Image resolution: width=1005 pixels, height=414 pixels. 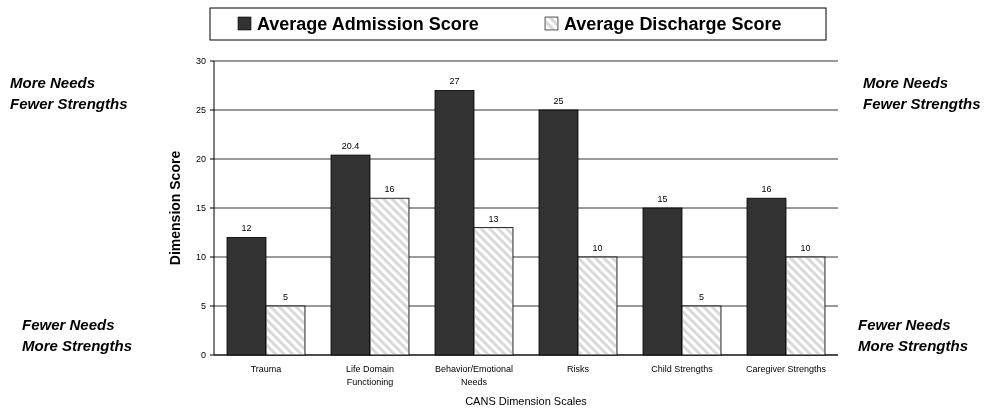 What do you see at coordinates (493, 218) in the screenshot?
I see `data-label: 13` at bounding box center [493, 218].